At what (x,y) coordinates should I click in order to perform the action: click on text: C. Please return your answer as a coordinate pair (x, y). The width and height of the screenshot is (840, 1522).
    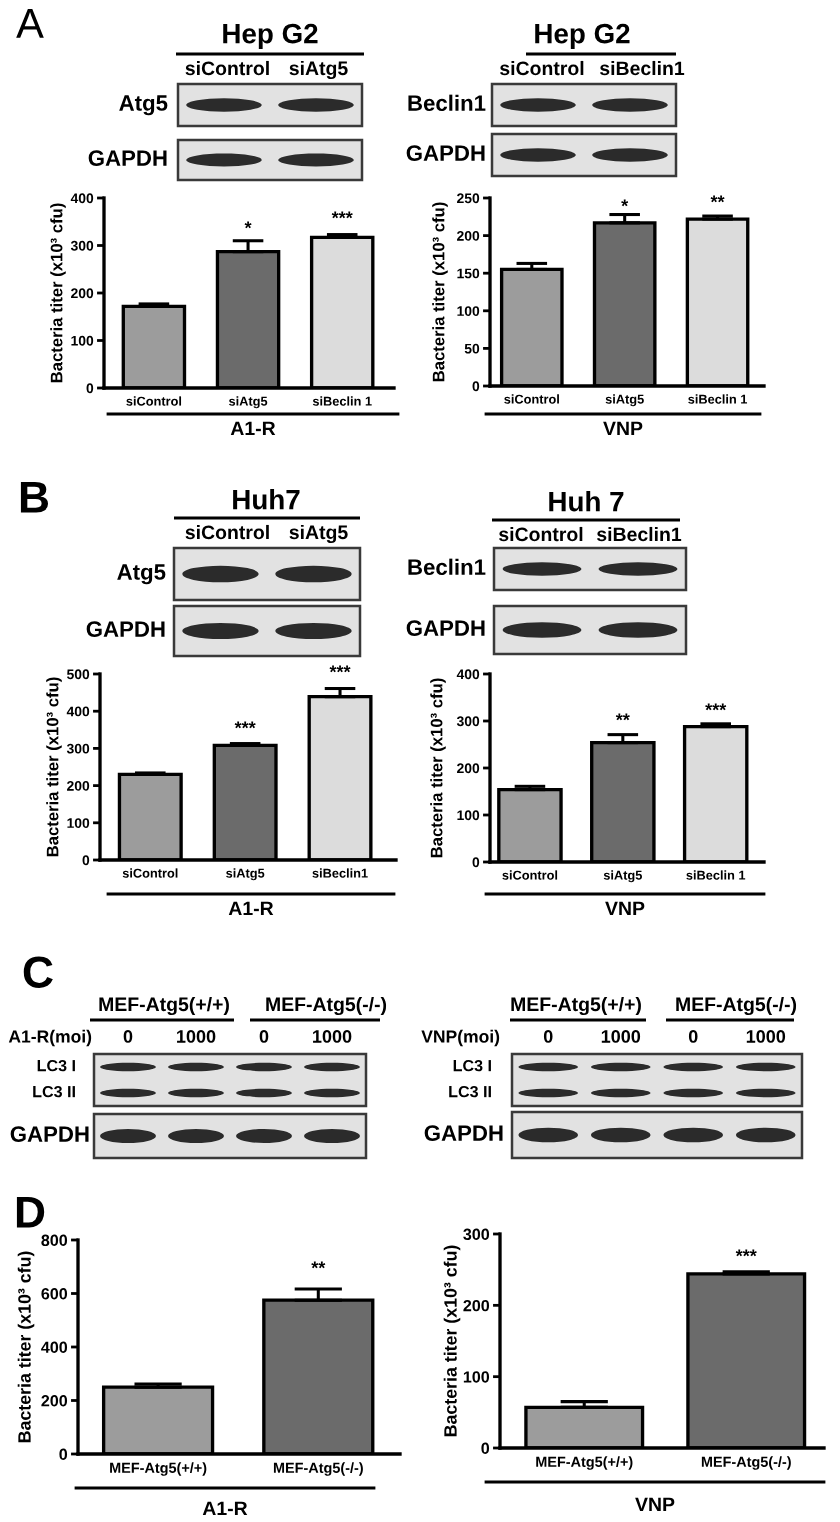
    Looking at the image, I should click on (38, 972).